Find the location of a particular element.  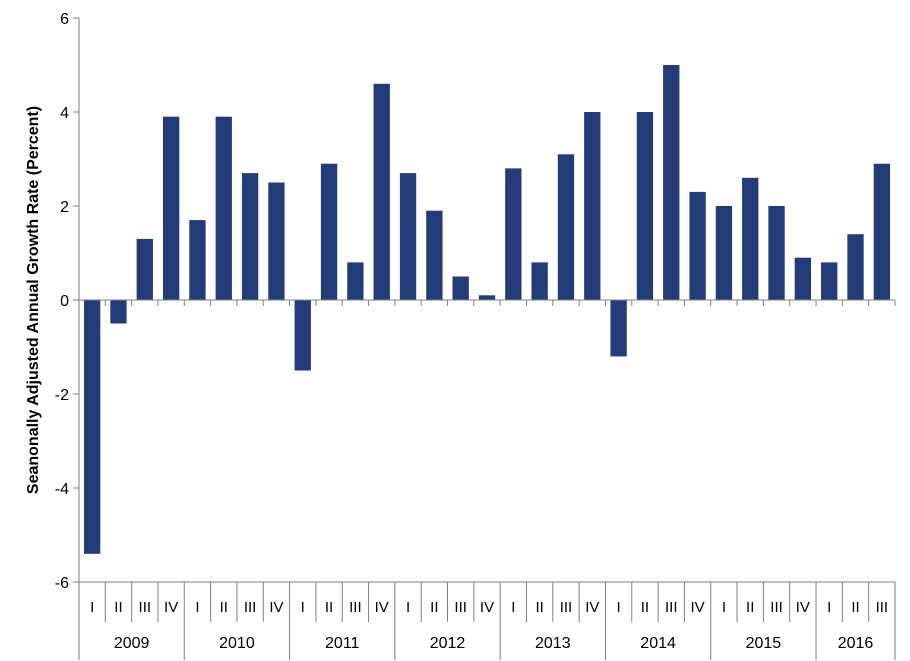

y-tick-label: 2 is located at coordinates (64, 207).